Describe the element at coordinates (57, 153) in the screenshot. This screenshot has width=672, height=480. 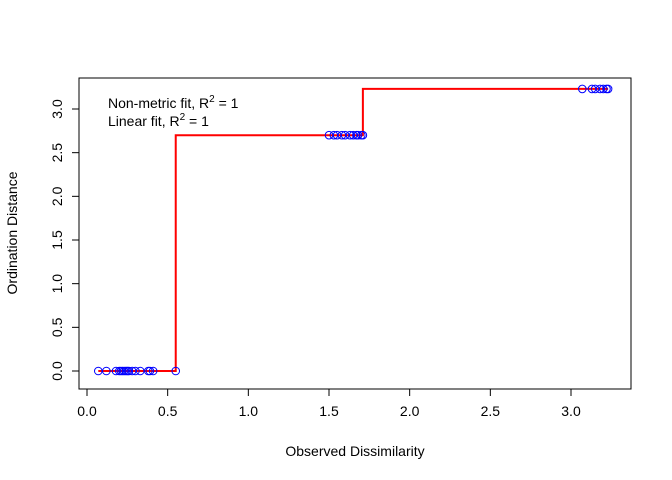
I see `y-tick-label: 2.5` at that location.